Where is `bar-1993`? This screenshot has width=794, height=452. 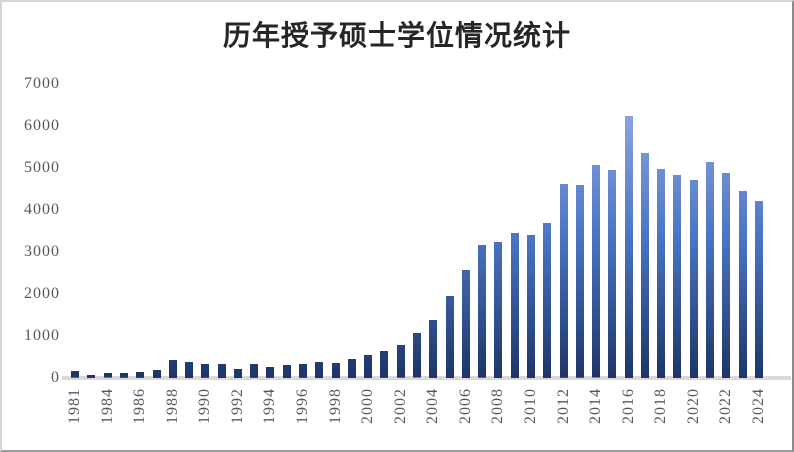 bar-1993 is located at coordinates (254, 371).